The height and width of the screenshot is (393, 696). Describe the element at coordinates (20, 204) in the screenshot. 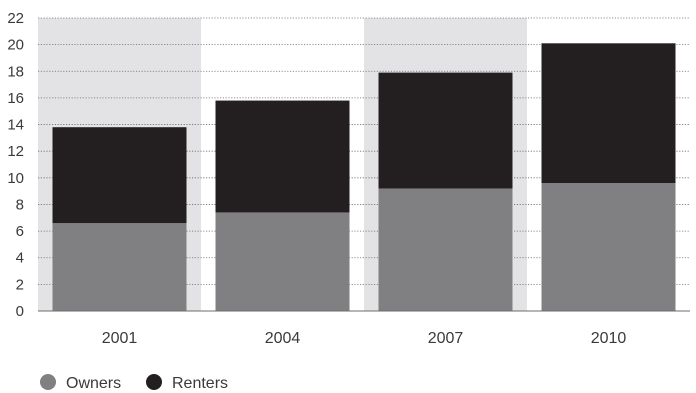

I see `y-tick-label: 8` at that location.